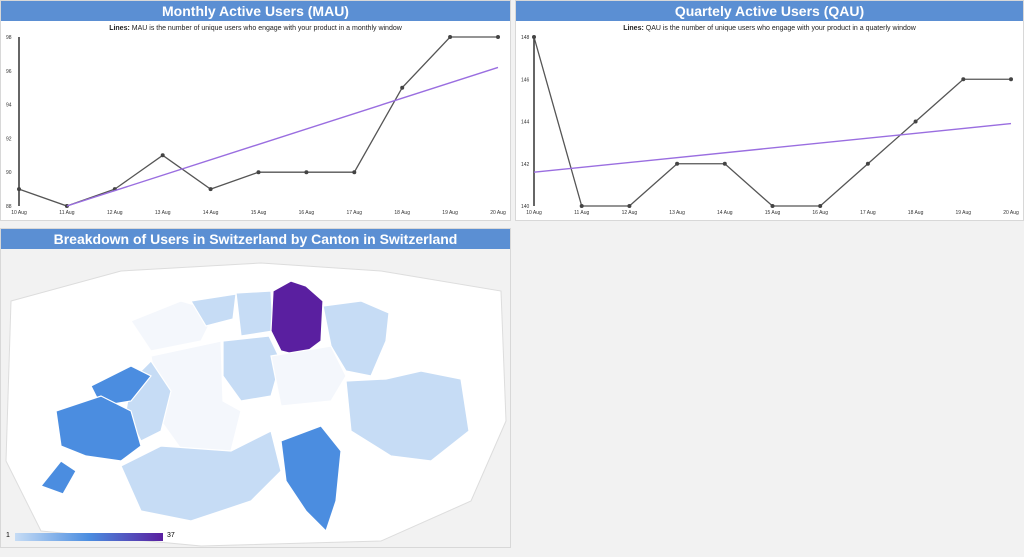 This screenshot has height=557, width=1024. Describe the element at coordinates (254, 313) in the screenshot. I see `canton-aargau` at that location.